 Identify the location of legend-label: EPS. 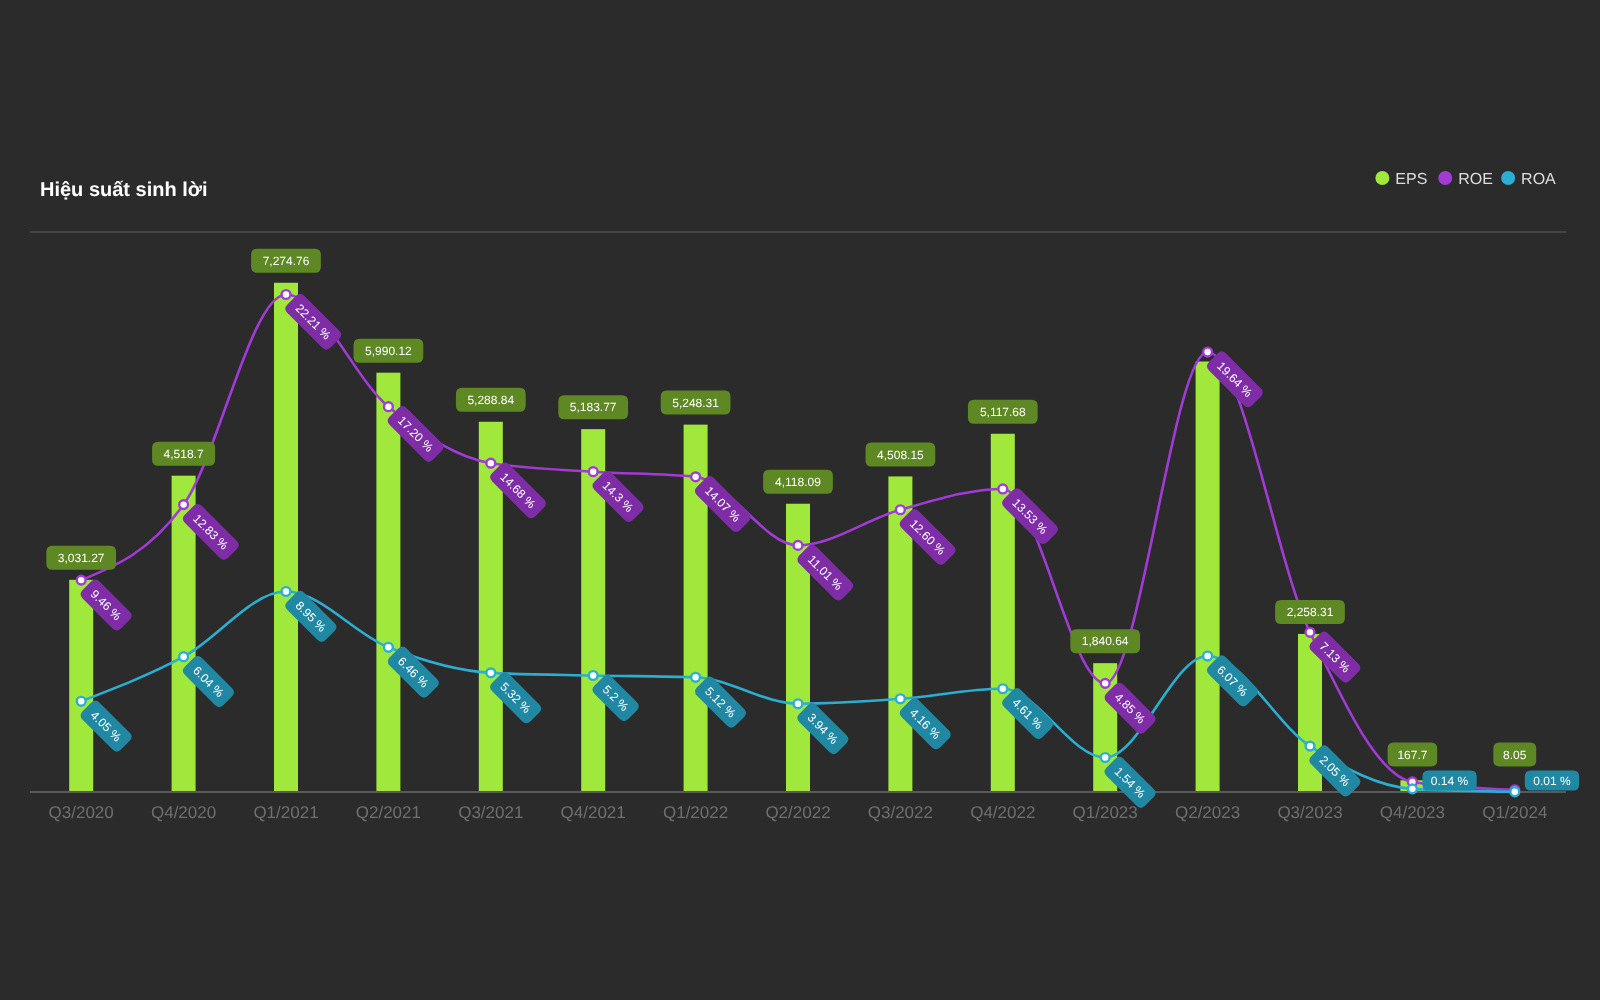
(1411, 178).